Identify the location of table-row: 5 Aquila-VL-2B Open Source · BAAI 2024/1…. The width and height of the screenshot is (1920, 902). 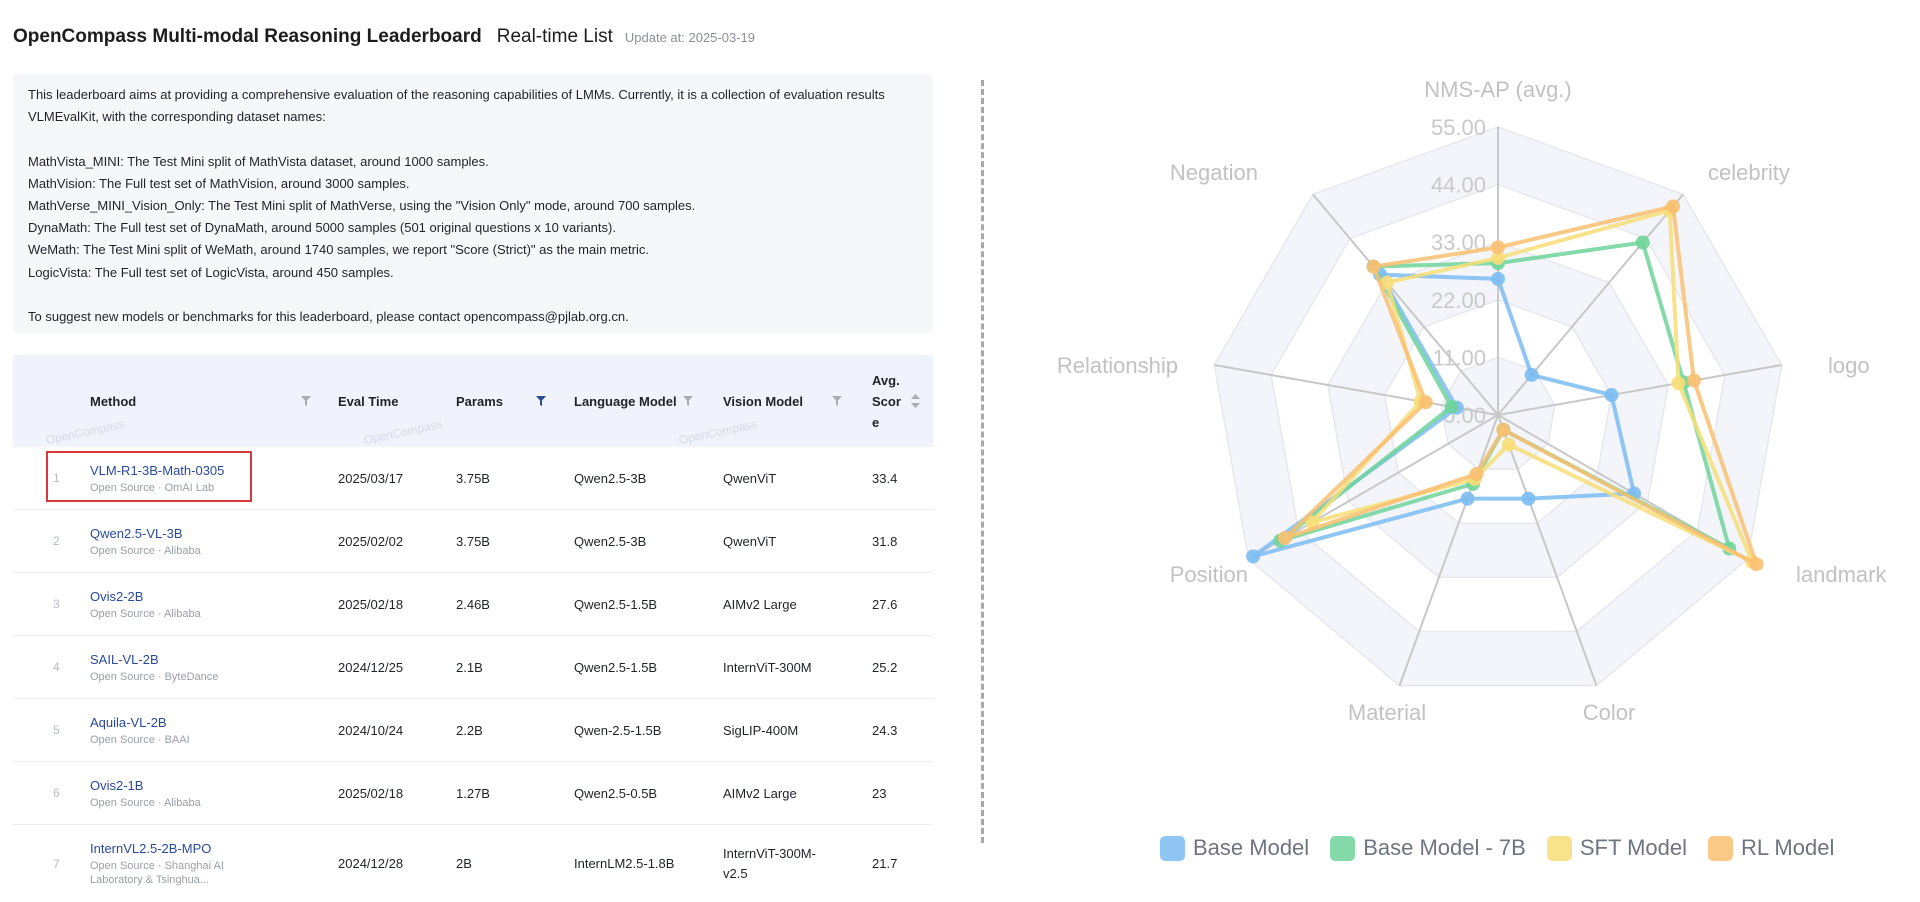
(473, 730).